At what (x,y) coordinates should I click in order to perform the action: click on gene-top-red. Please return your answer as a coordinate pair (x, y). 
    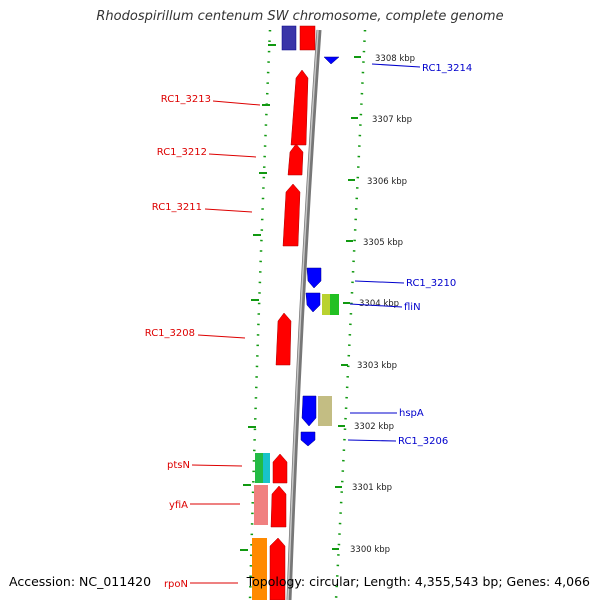
    Looking at the image, I should click on (307, 38).